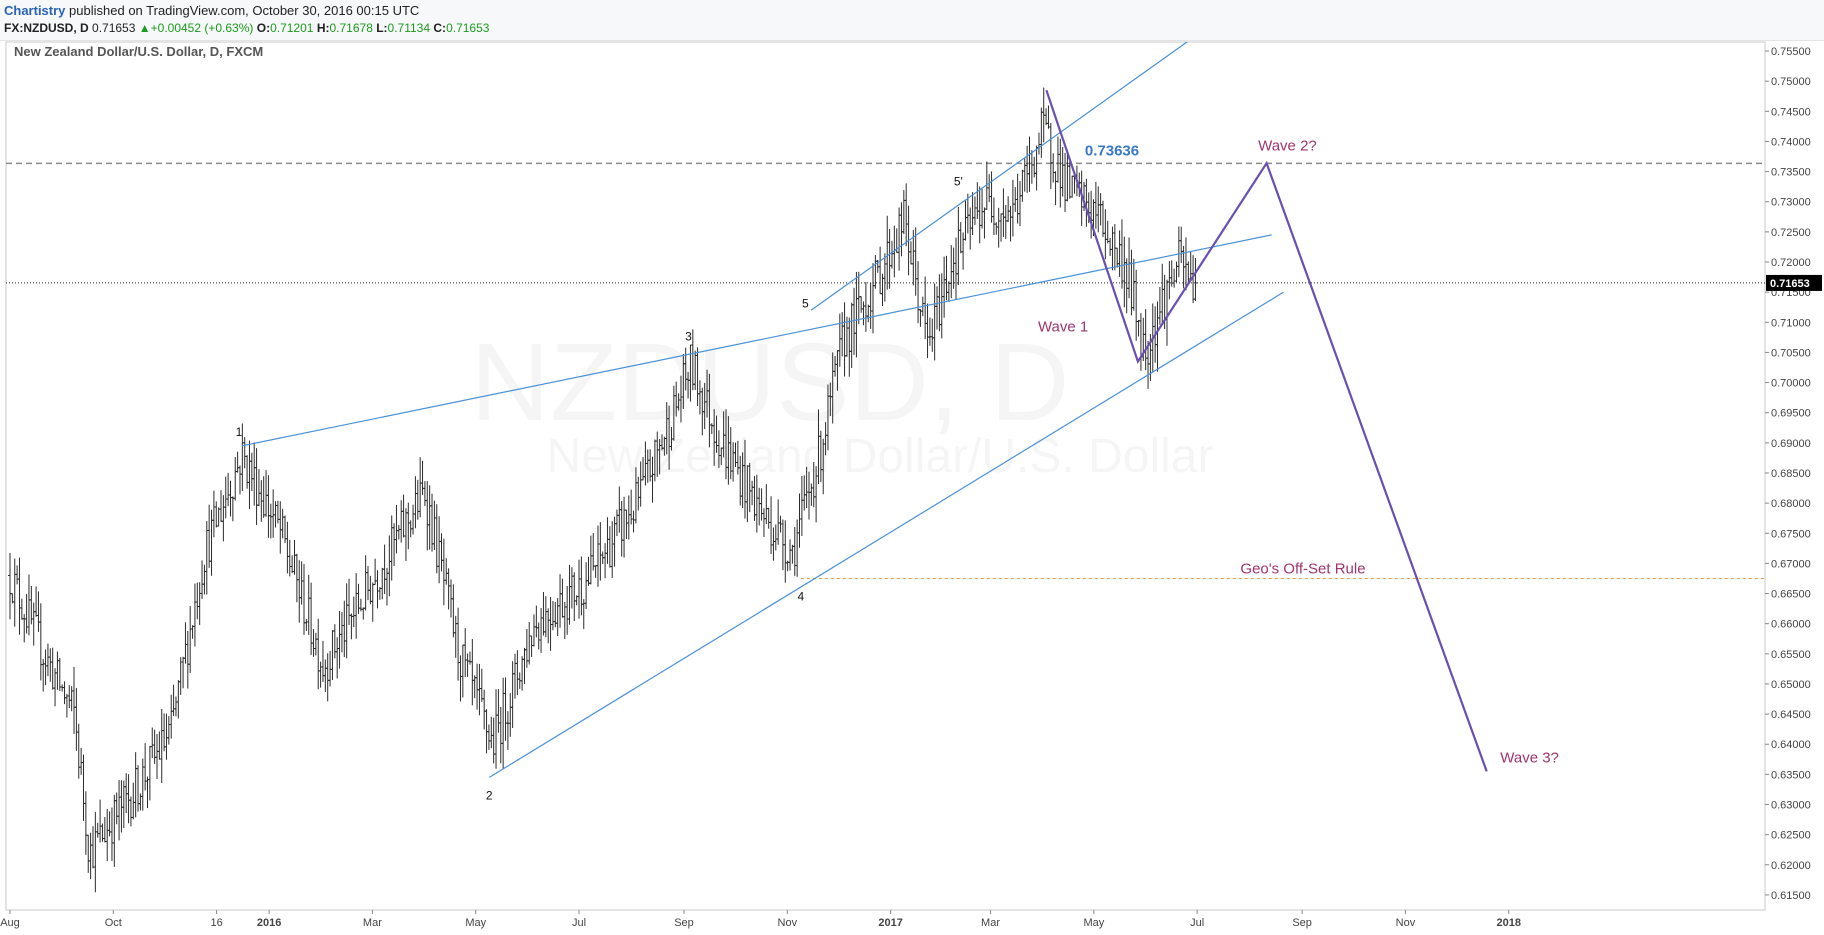  Describe the element at coordinates (1791, 836) in the screenshot. I see `y-tick-label: 0.62500` at that location.